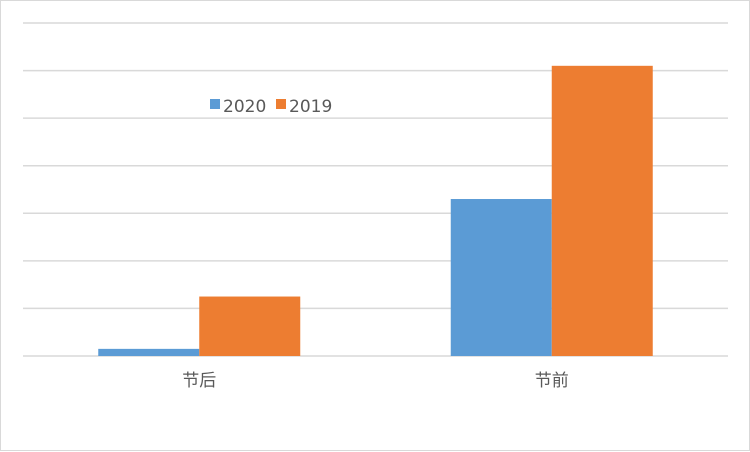 The width and height of the screenshot is (750, 452). I want to click on legend-swatch-2019, so click(281, 104).